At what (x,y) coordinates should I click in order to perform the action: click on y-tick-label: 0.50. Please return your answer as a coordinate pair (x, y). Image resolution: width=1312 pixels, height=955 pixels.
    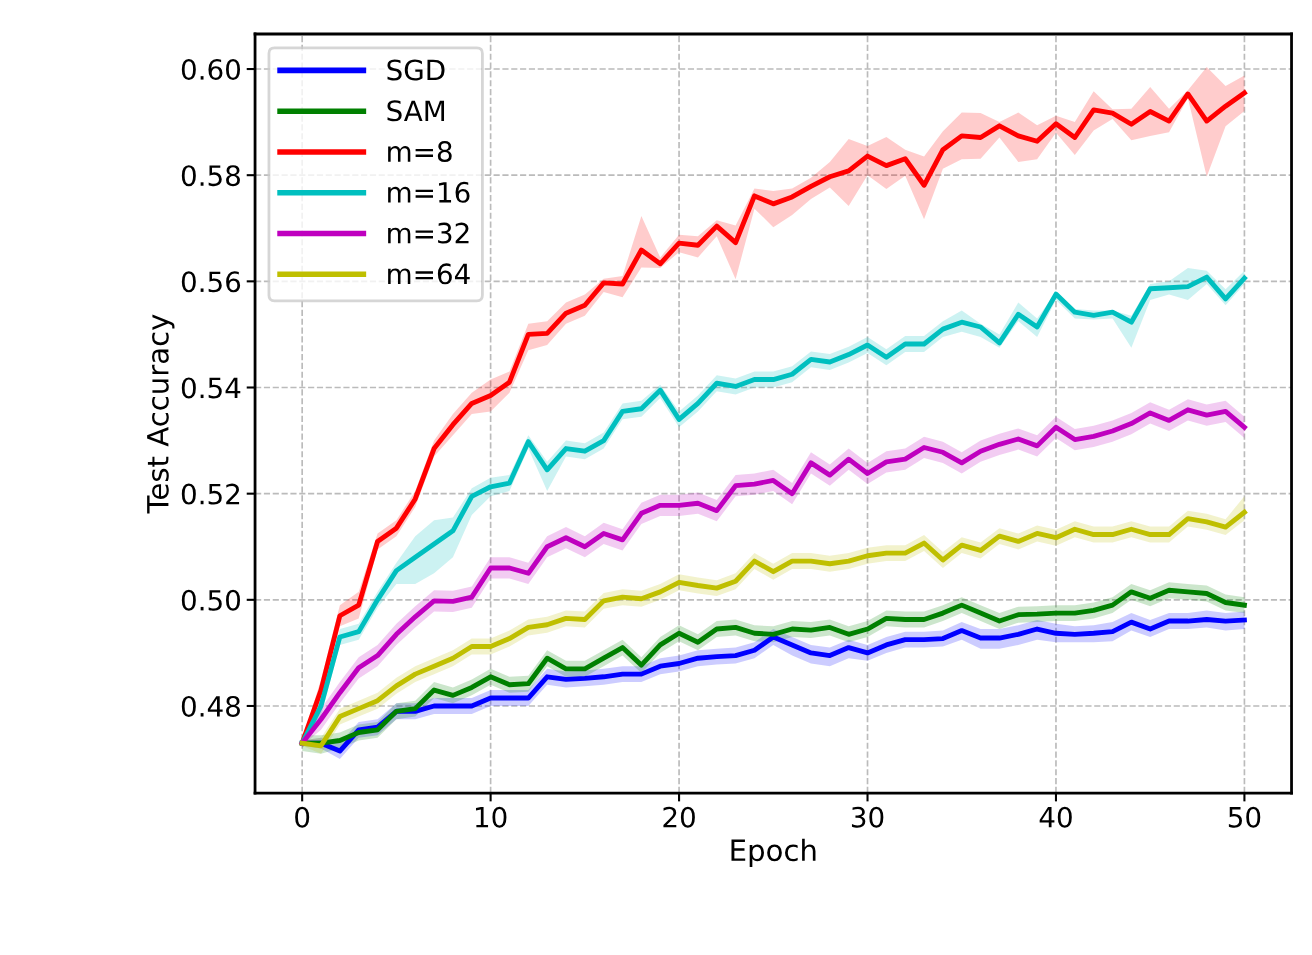
    Looking at the image, I should click on (211, 600).